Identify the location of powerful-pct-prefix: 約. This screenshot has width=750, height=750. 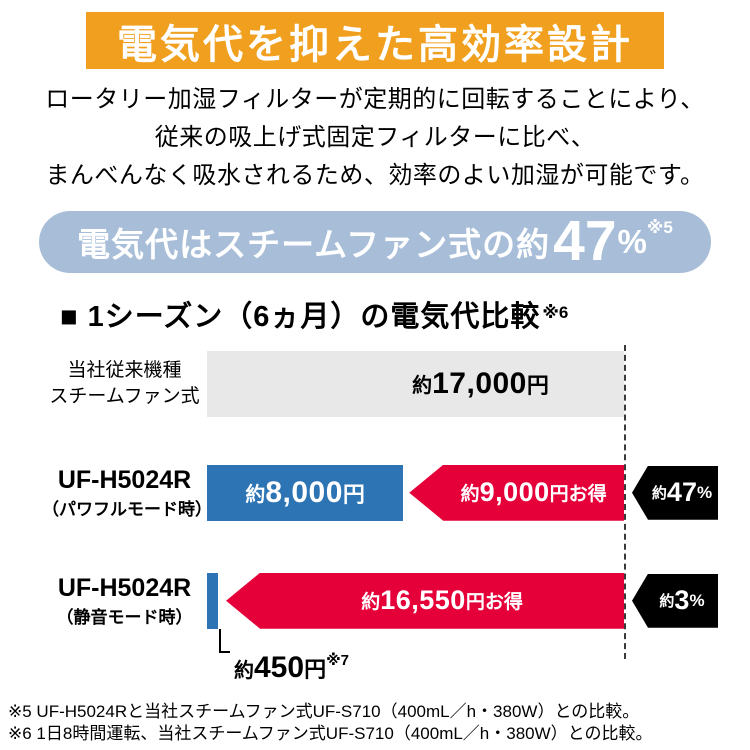
(659, 494).